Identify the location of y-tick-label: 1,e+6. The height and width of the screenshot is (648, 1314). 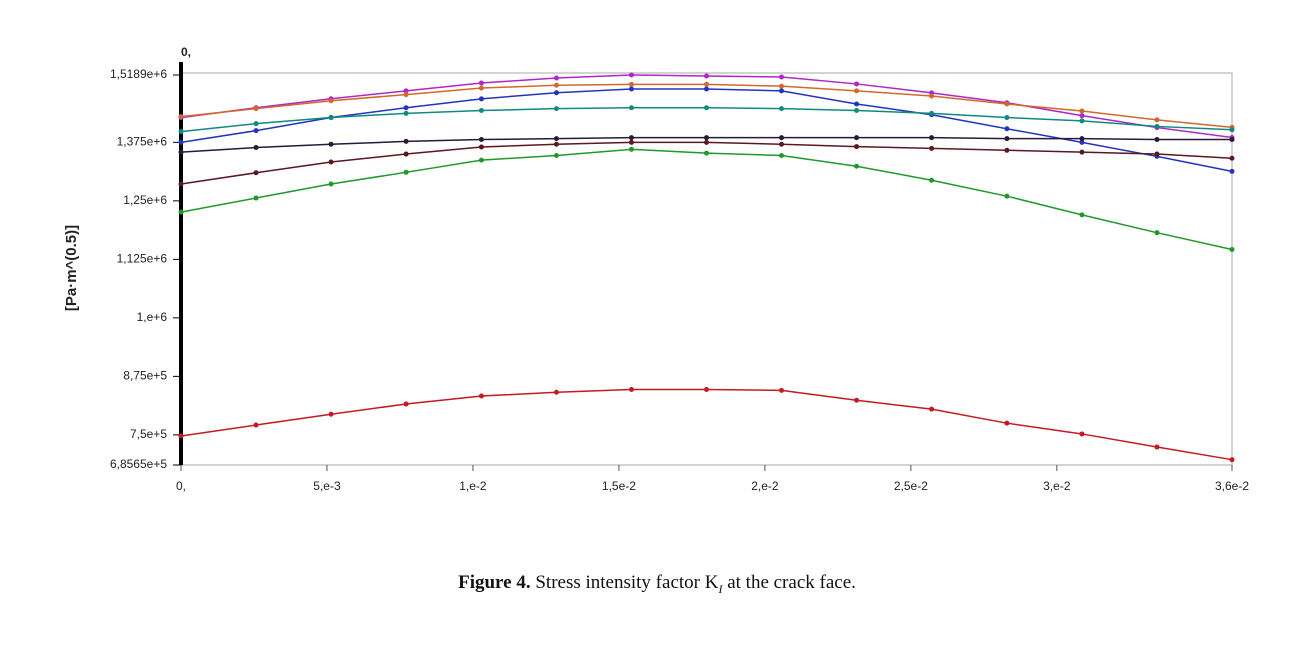
(152, 317).